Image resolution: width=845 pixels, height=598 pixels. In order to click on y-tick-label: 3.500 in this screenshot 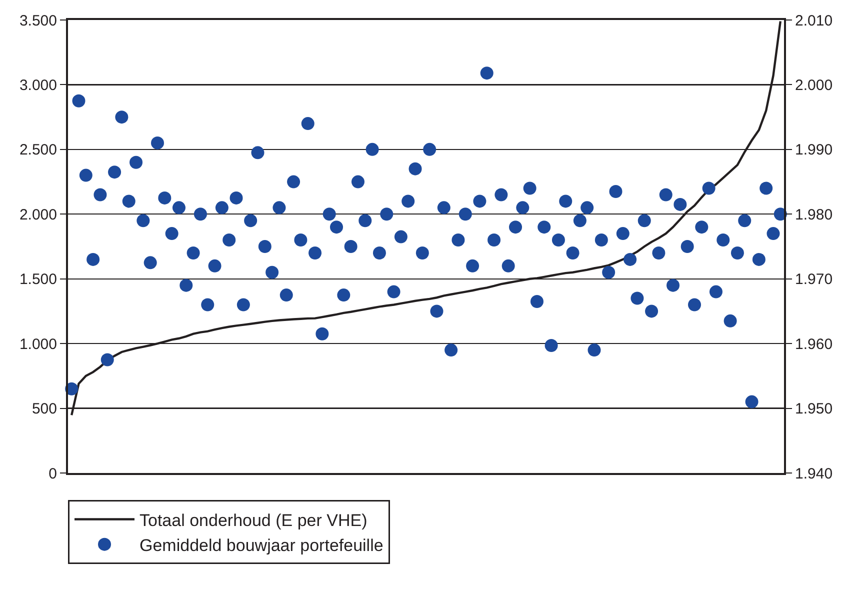, I will do `click(38, 21)`.